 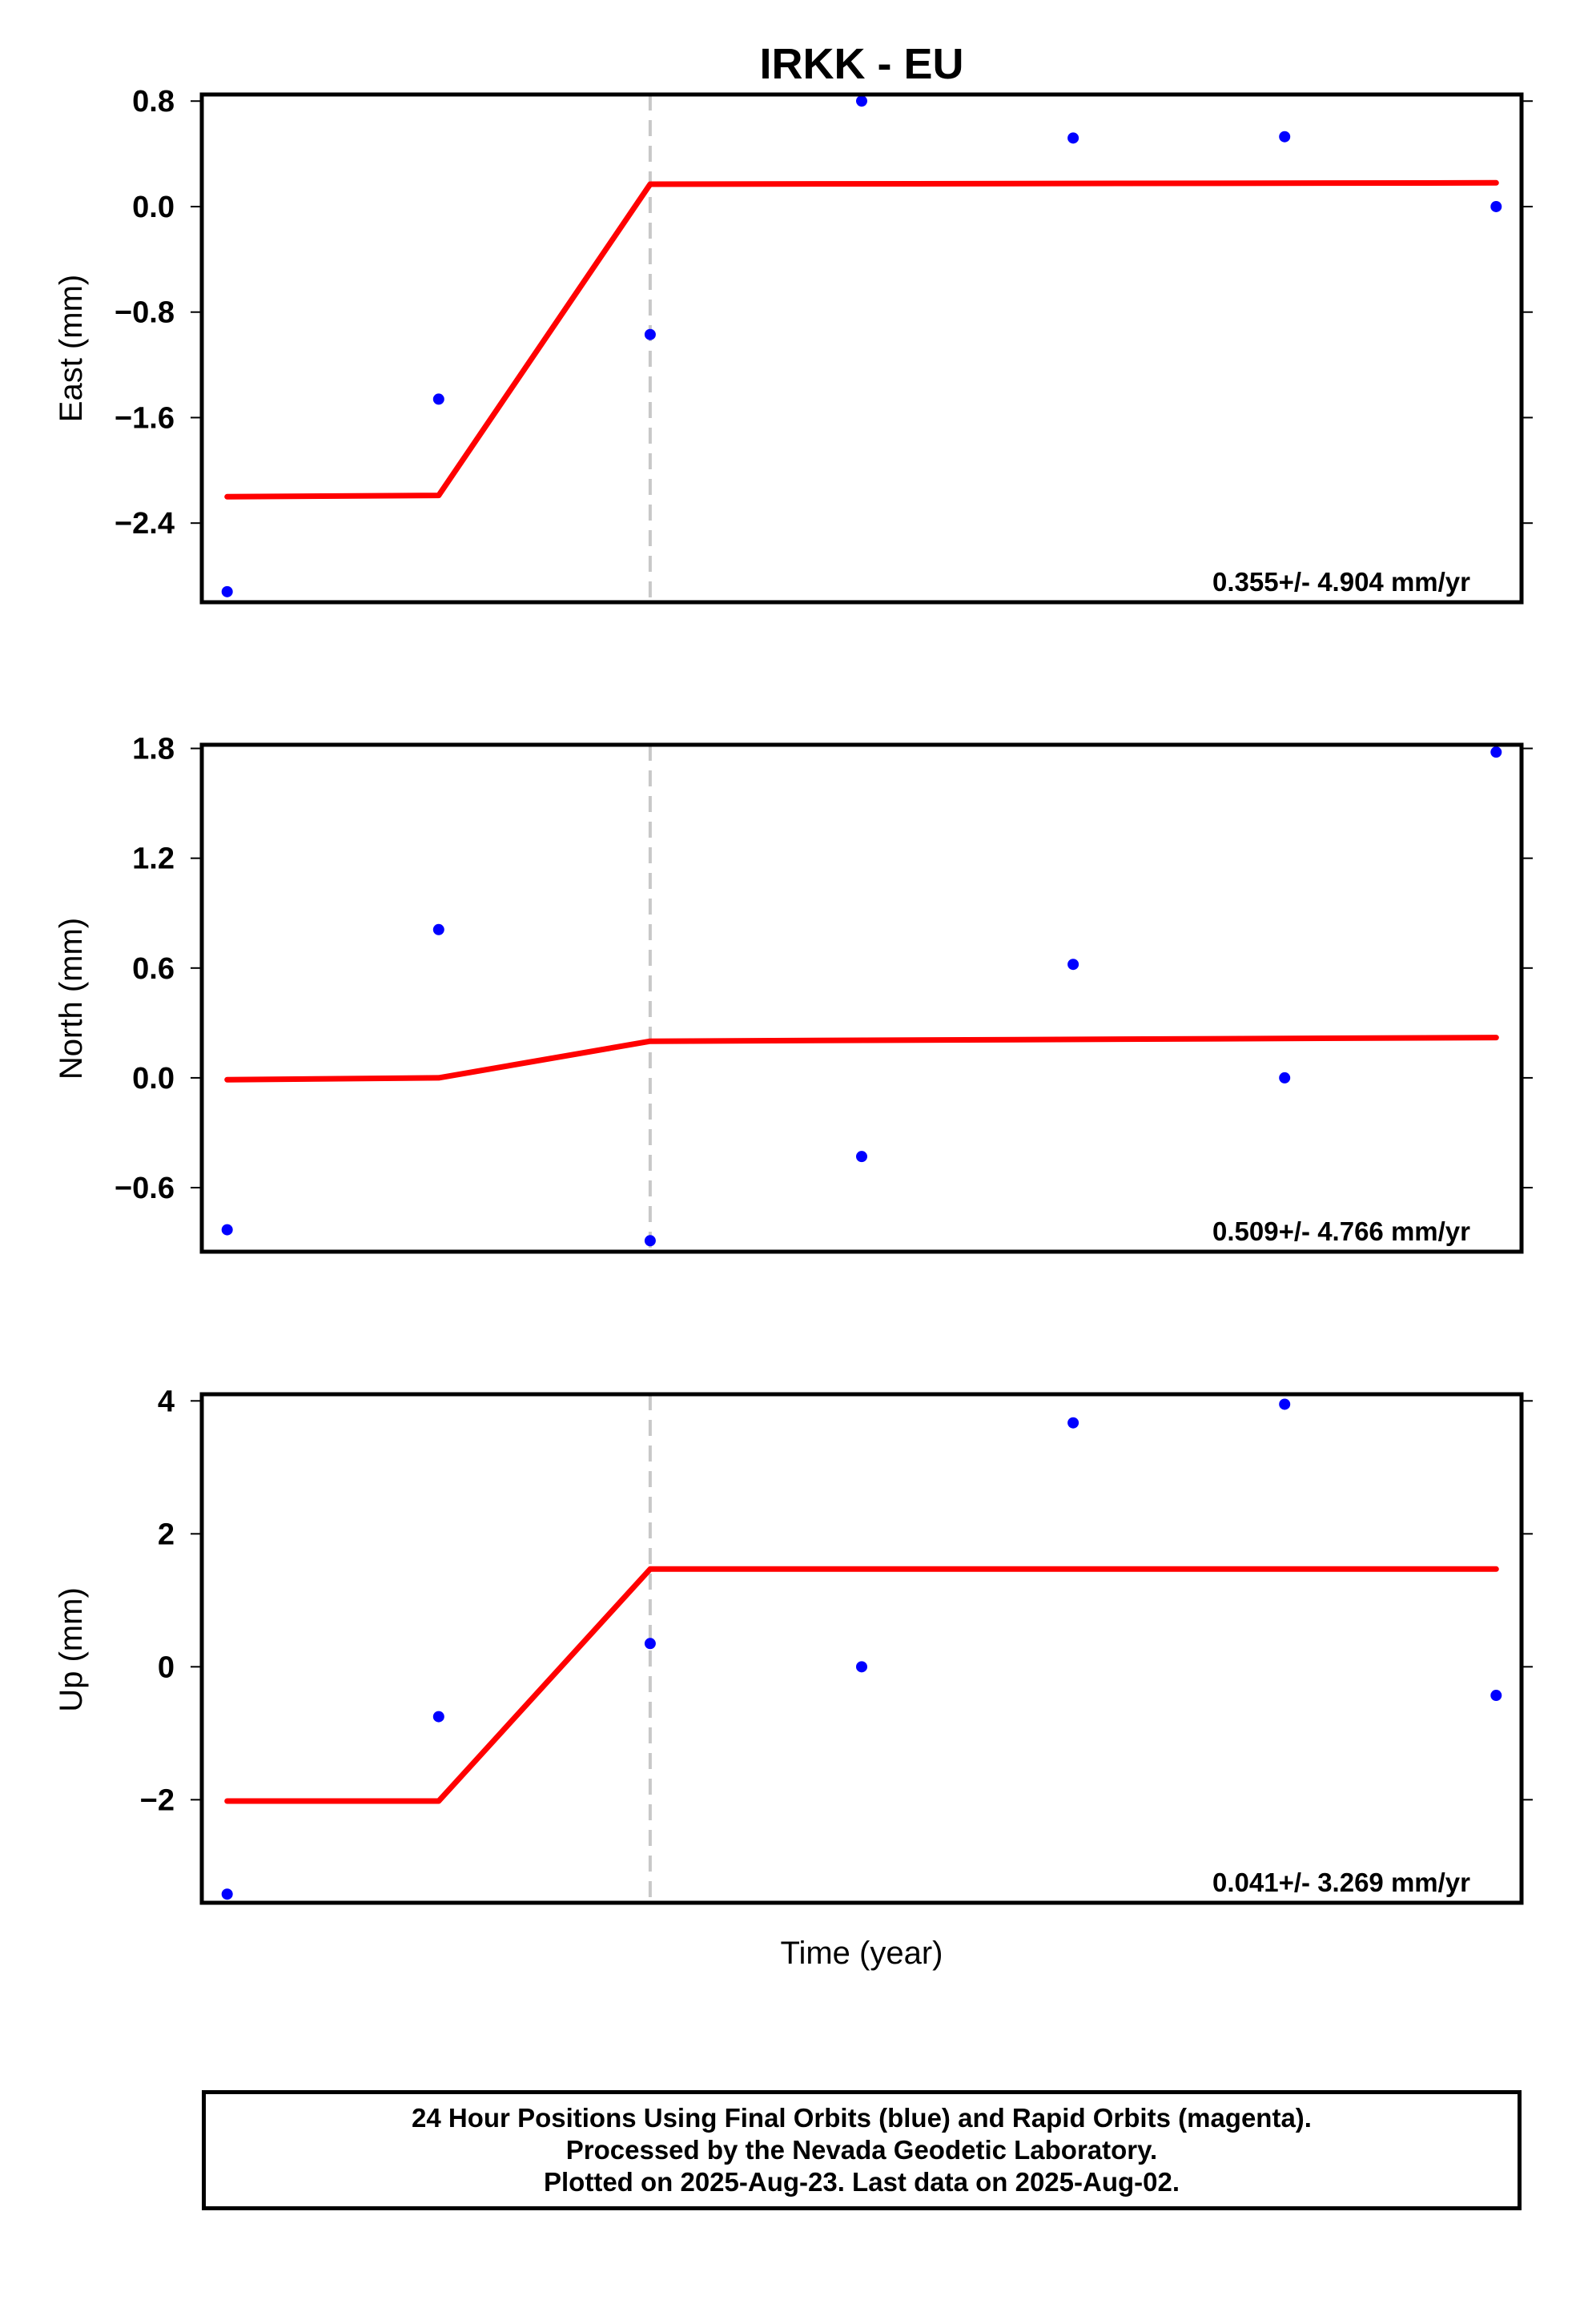 What do you see at coordinates (71, 348) in the screenshot?
I see `y-axis-label: East (mm)` at bounding box center [71, 348].